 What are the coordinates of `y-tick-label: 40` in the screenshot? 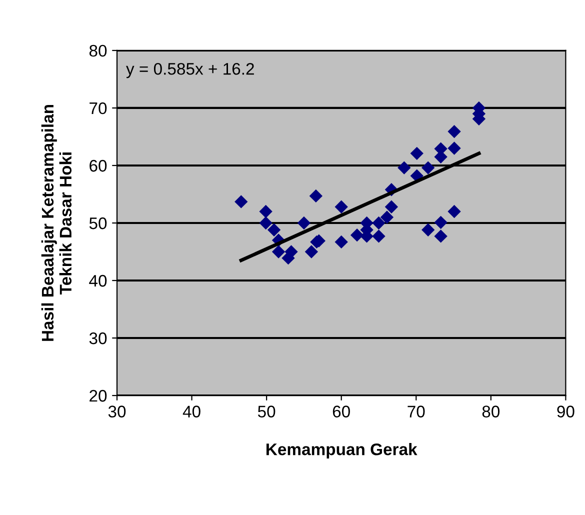 It's located at (98, 280).